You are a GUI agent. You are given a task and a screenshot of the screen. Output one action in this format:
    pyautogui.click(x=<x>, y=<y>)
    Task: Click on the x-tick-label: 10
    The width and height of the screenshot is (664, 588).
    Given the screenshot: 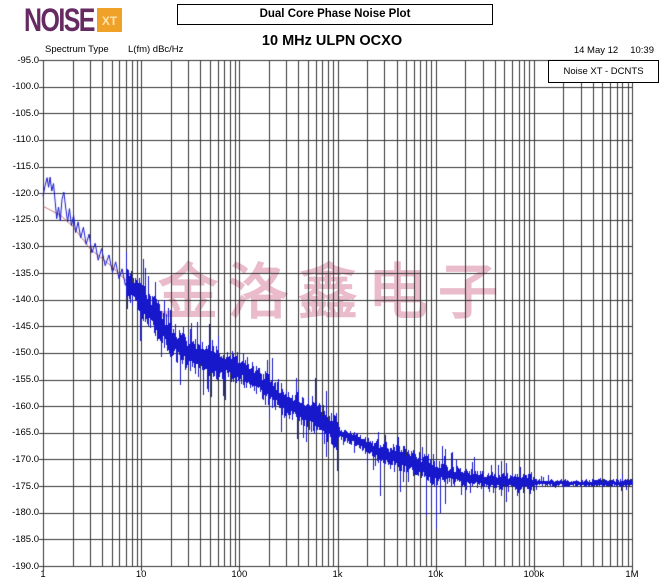 What is the action you would take?
    pyautogui.click(x=141, y=574)
    